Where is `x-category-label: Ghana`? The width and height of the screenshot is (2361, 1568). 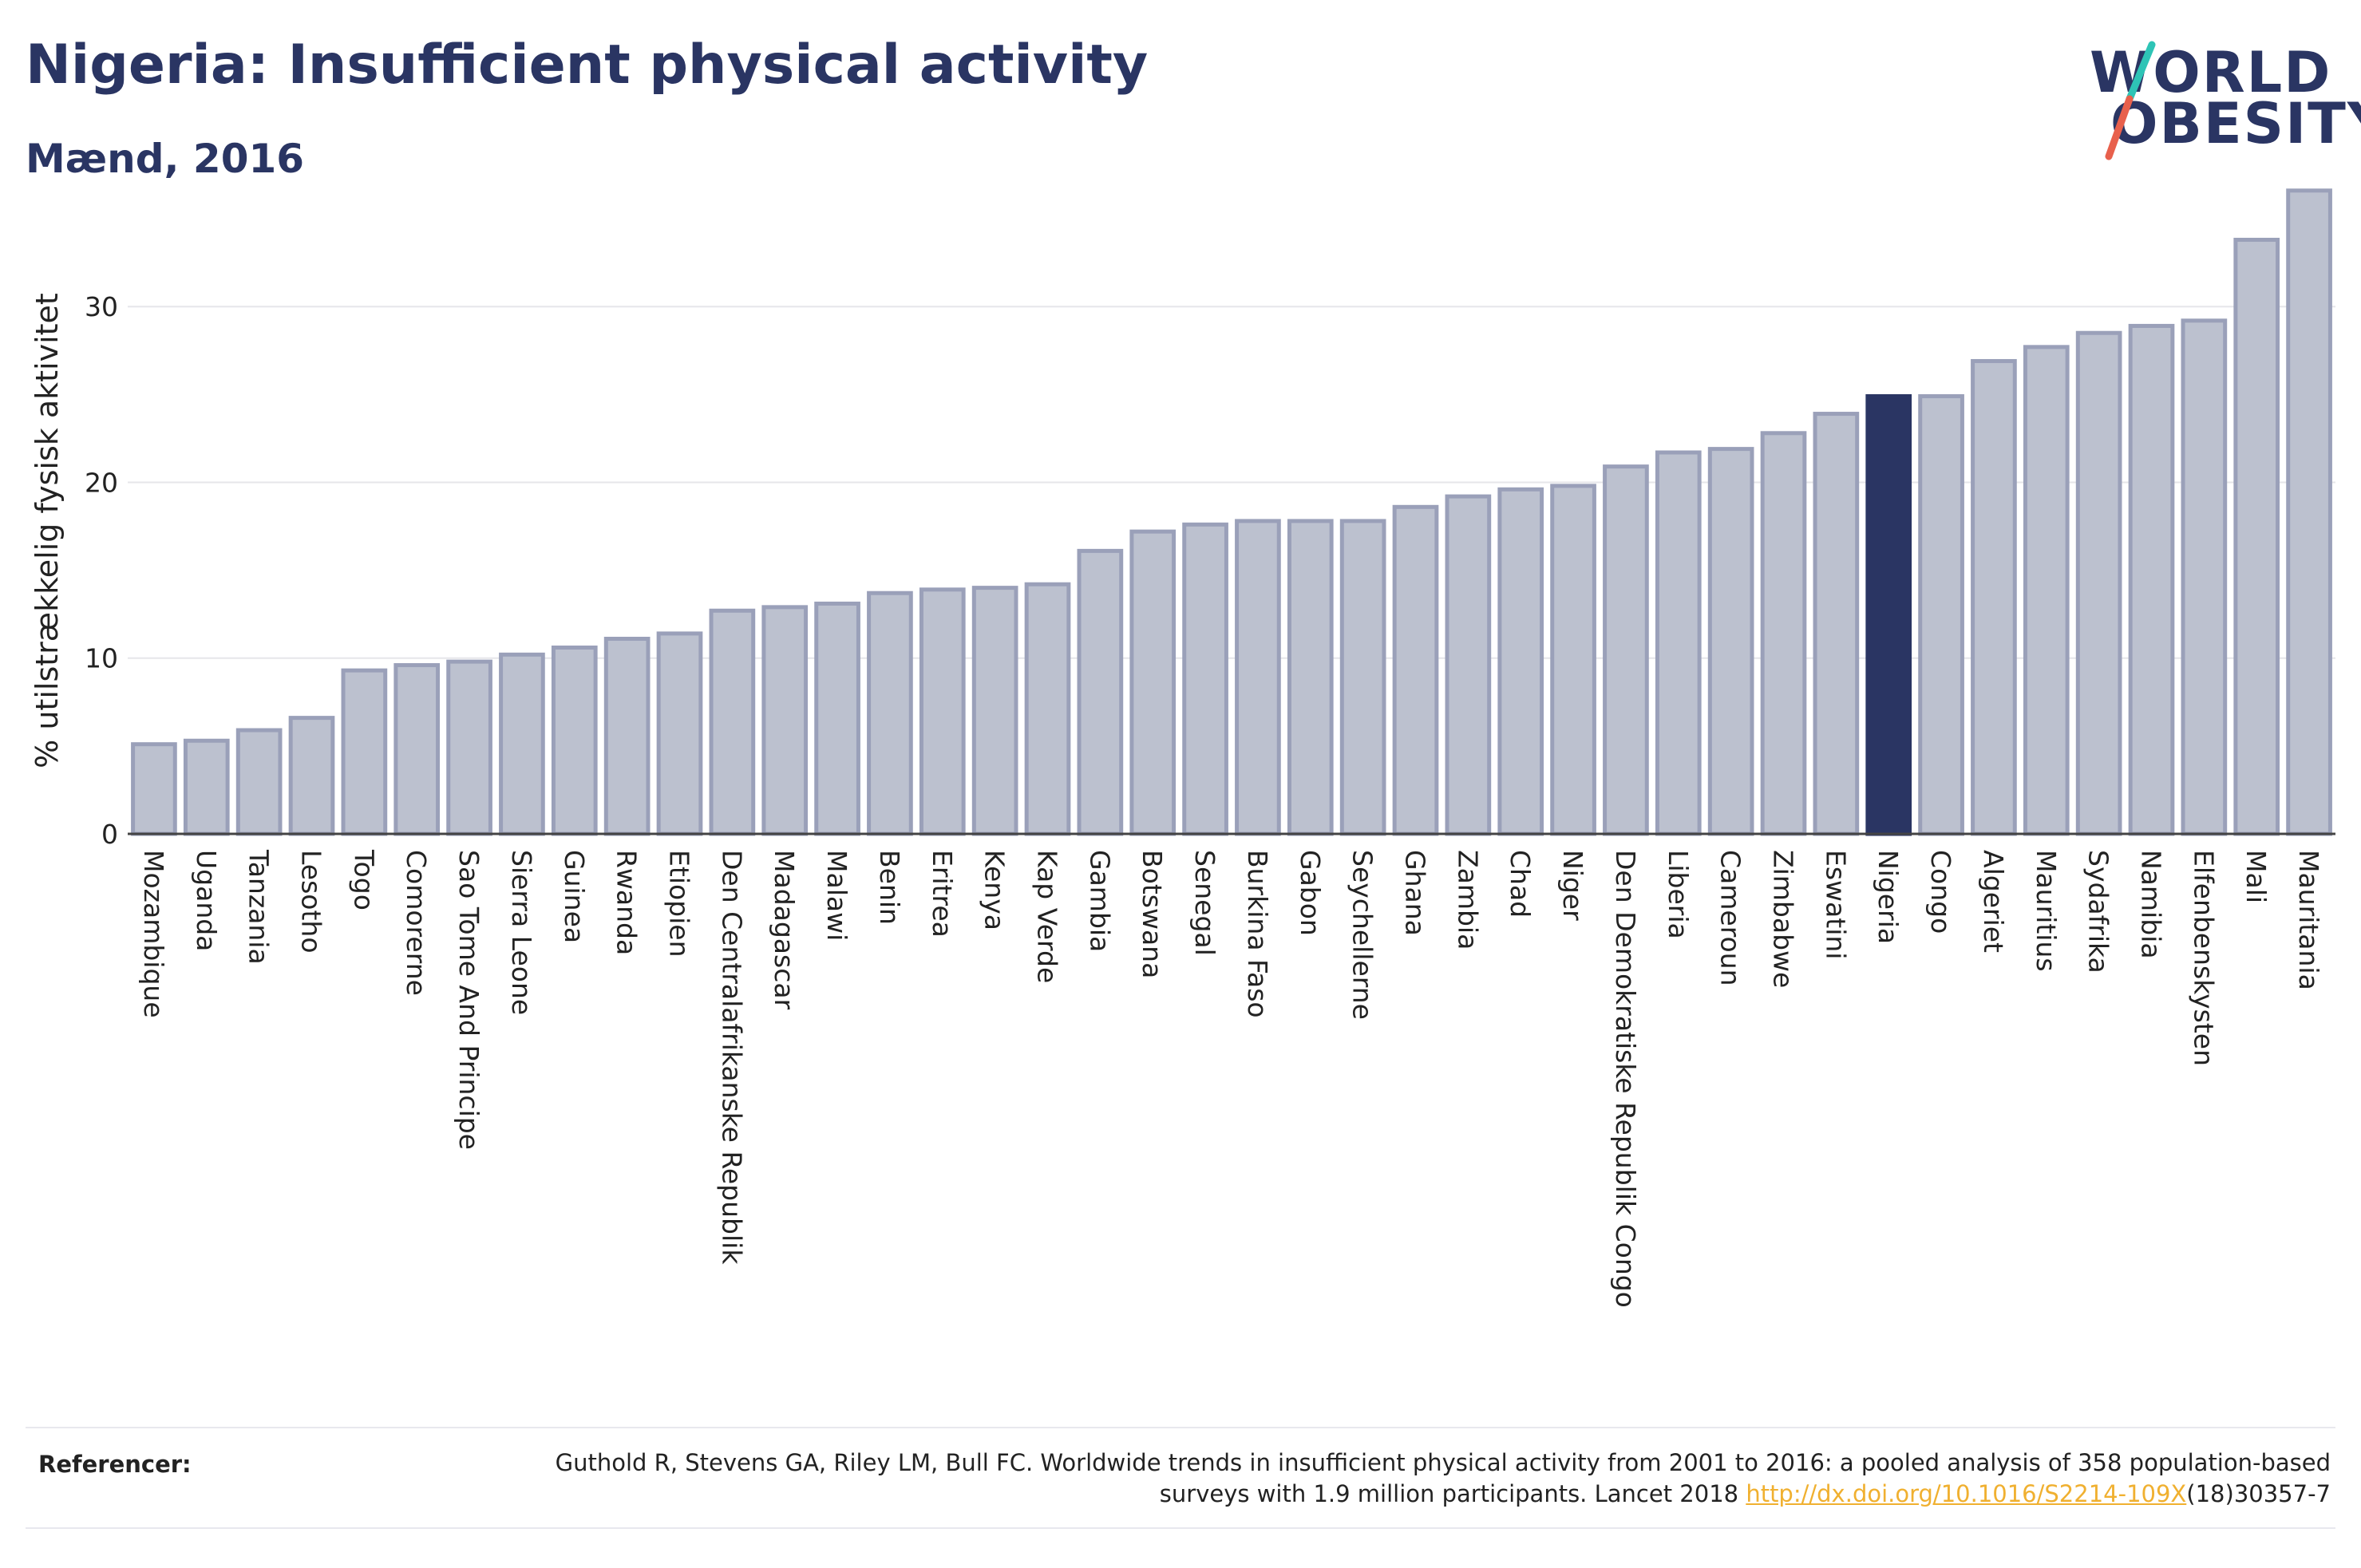
x-category-label: Ghana is located at coordinates (1415, 893).